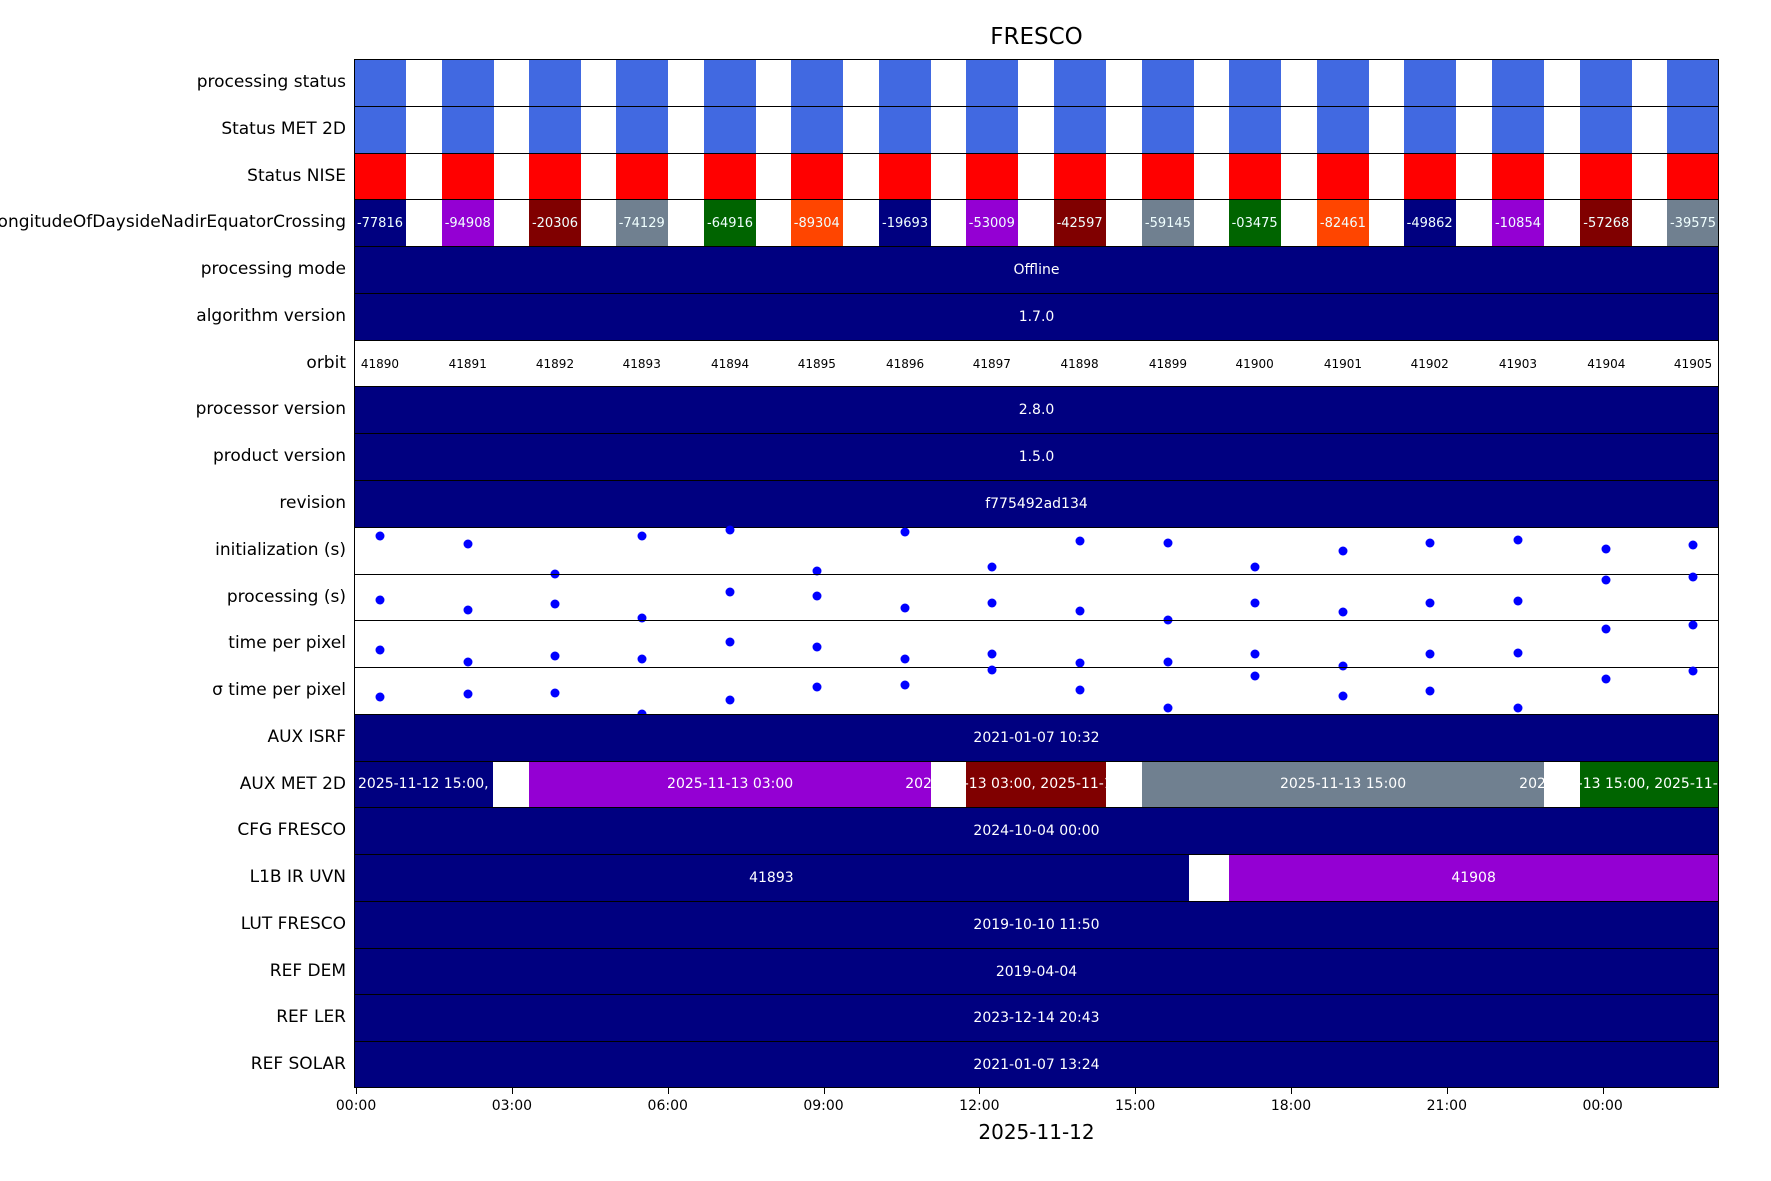  Describe the element at coordinates (1429, 223) in the screenshot. I see `longitude-value: -49862` at that location.